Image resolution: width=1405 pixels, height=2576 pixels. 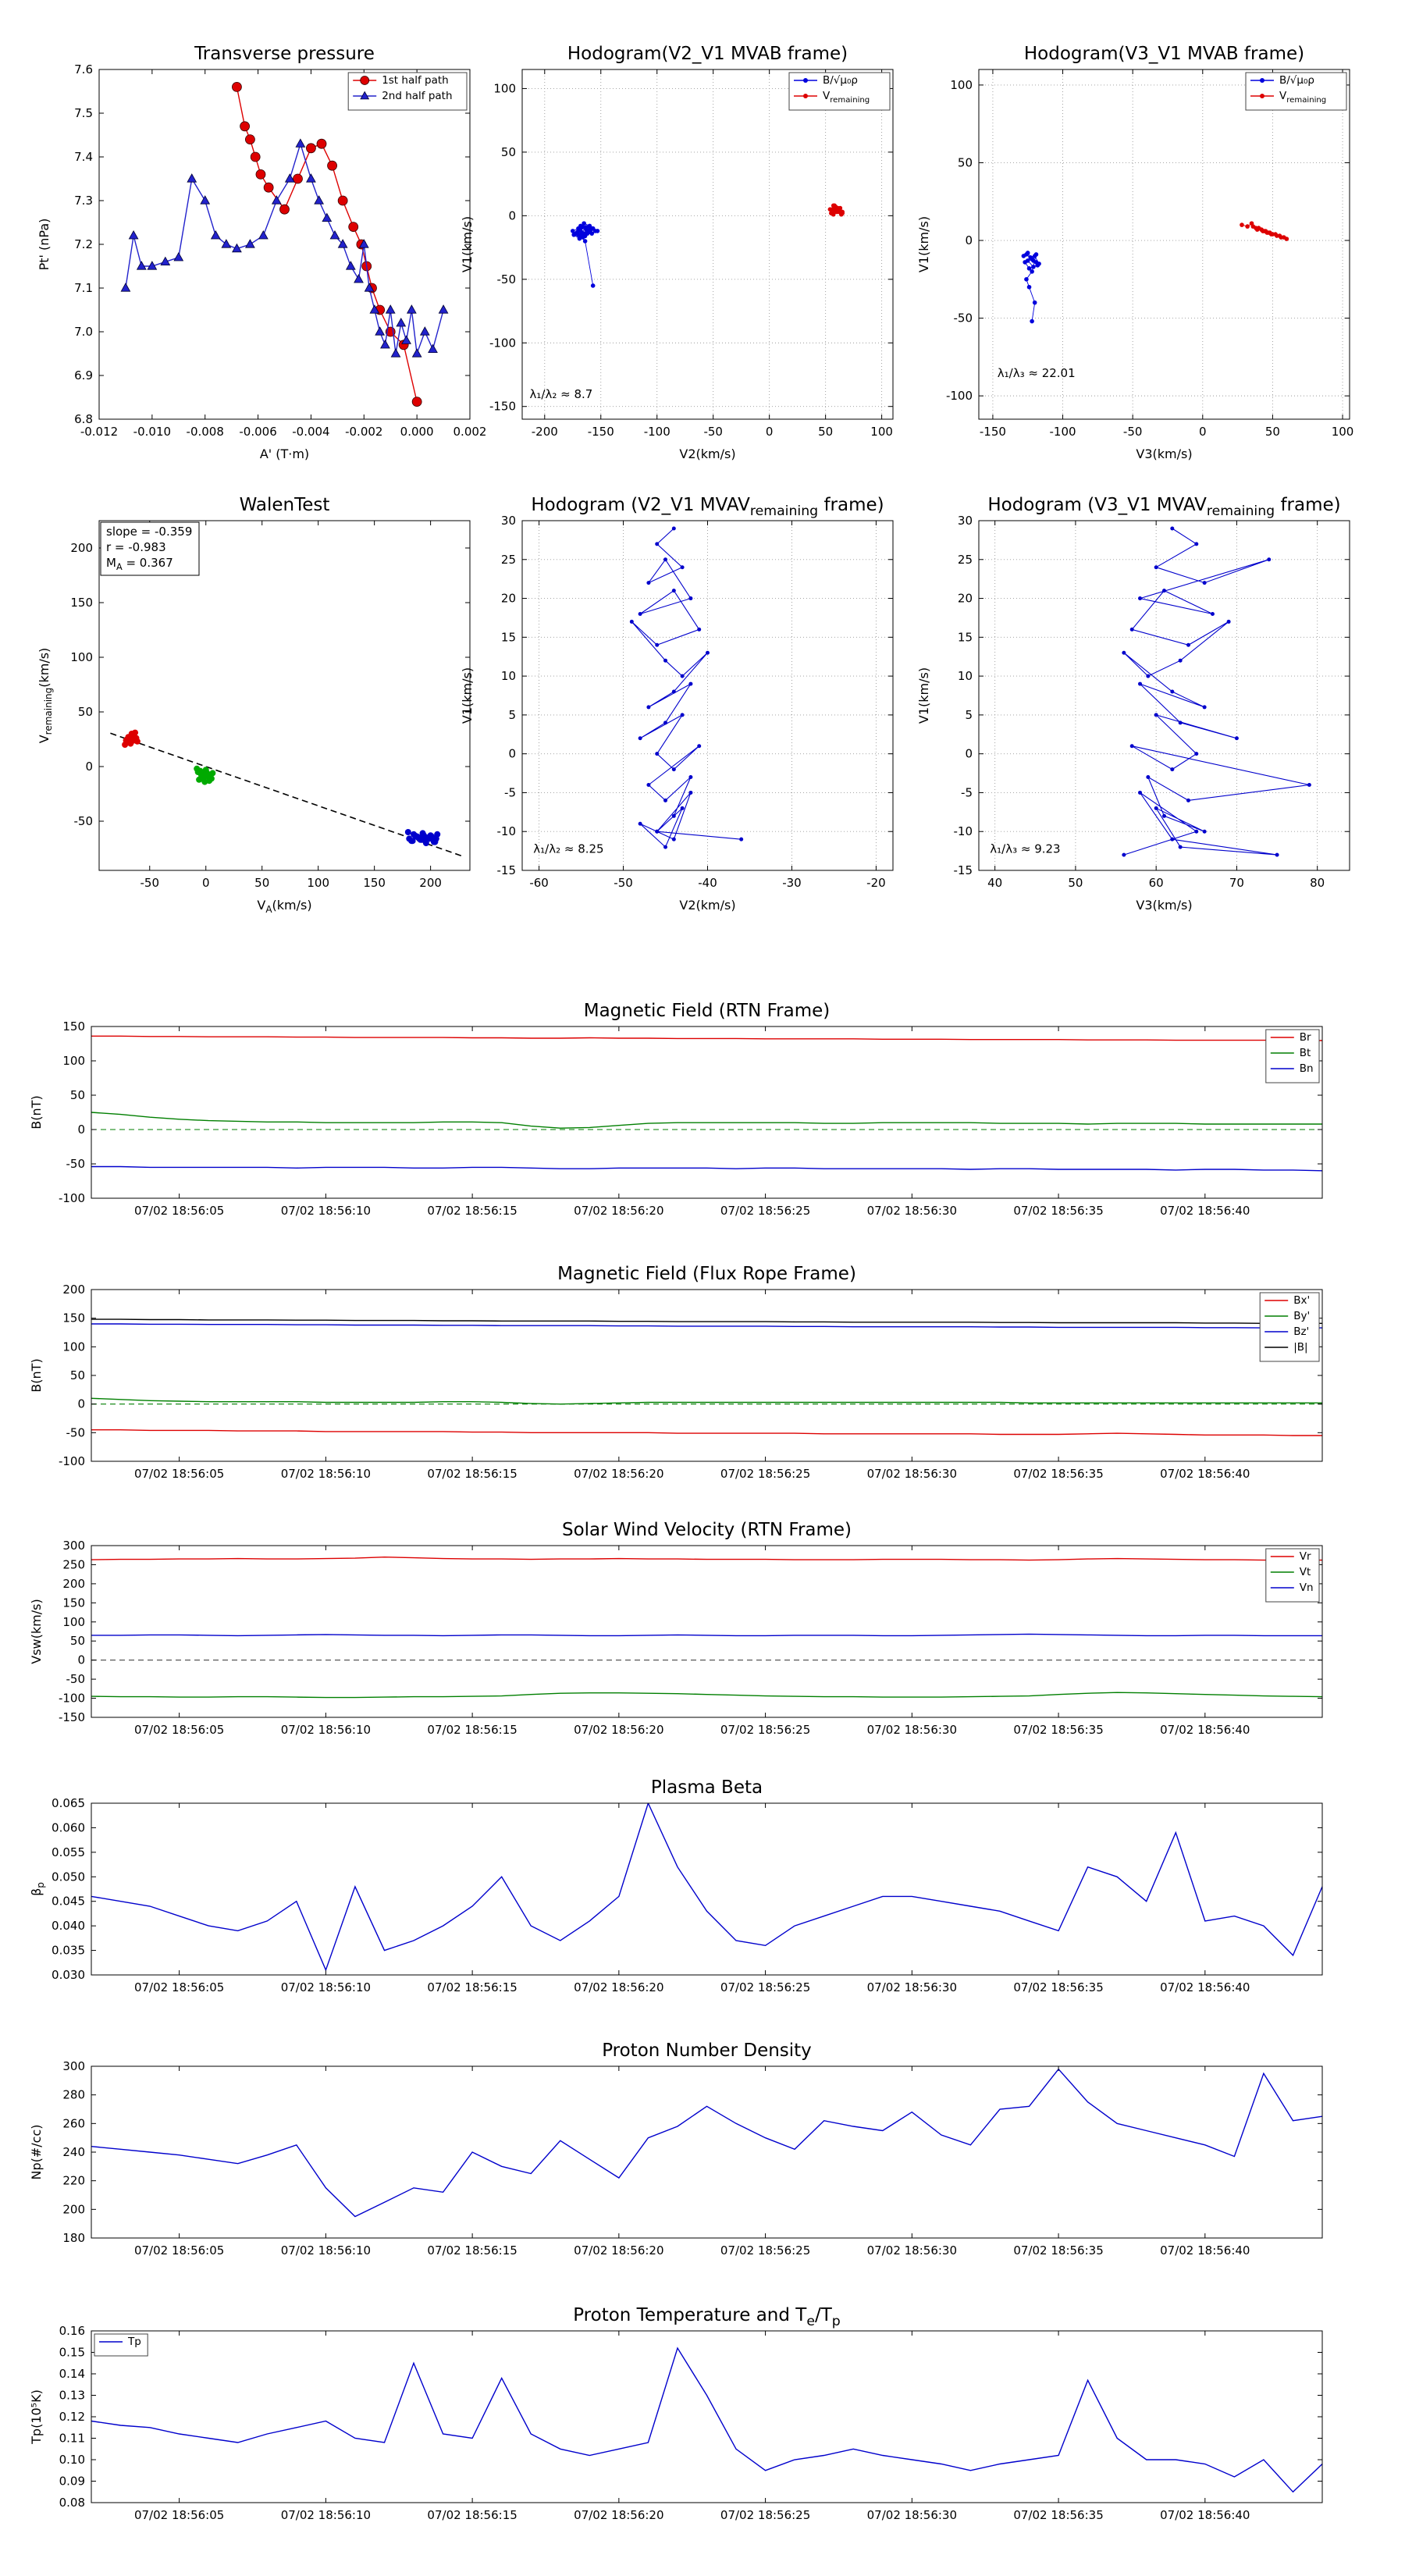 What do you see at coordinates (285, 505) in the screenshot?
I see `svg-text: WalenTest` at bounding box center [285, 505].